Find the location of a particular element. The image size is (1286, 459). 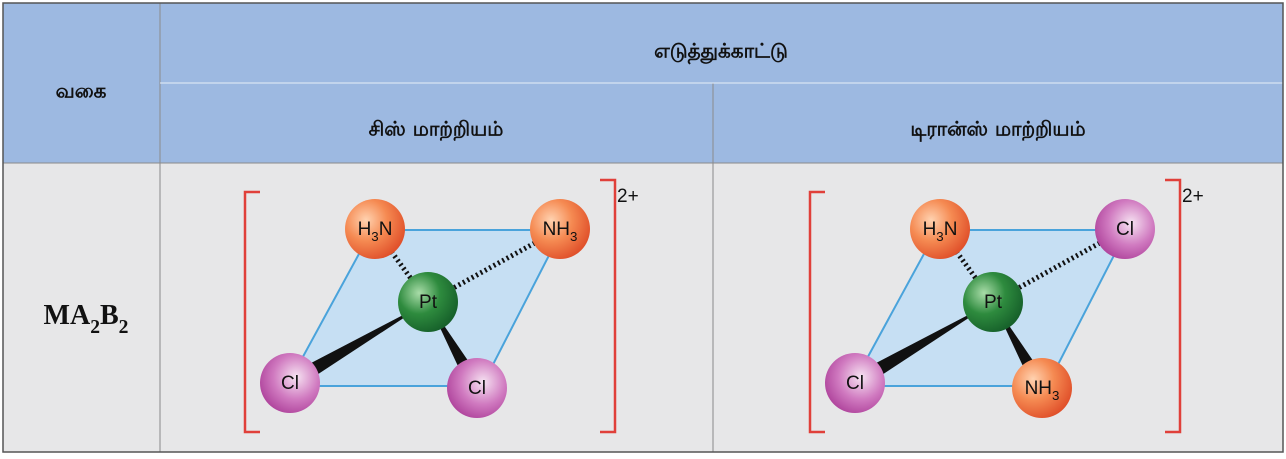

header-cell: எடுத்துக்காட்டு is located at coordinates (721, 52).